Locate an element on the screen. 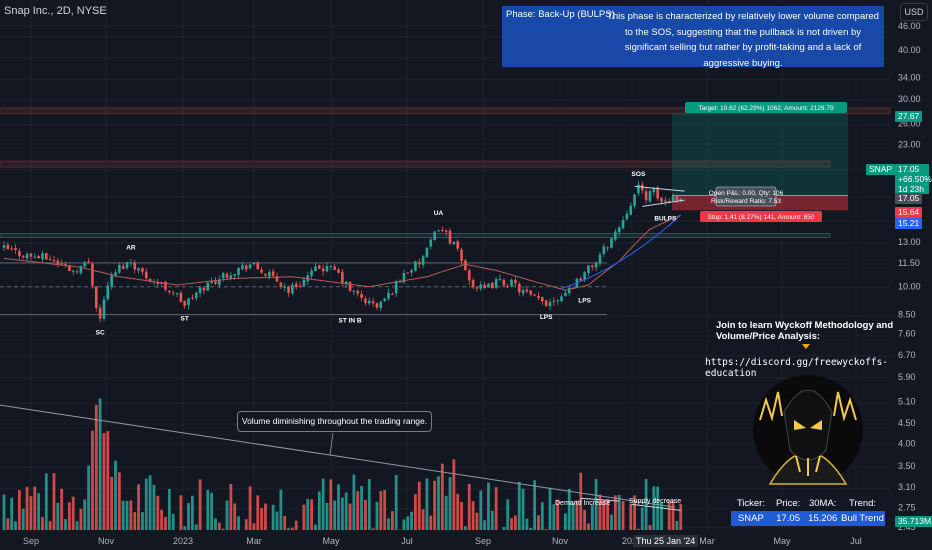 The image size is (932, 550). symbol-title: Snap Inc., 2D, NYSE is located at coordinates (55, 11).